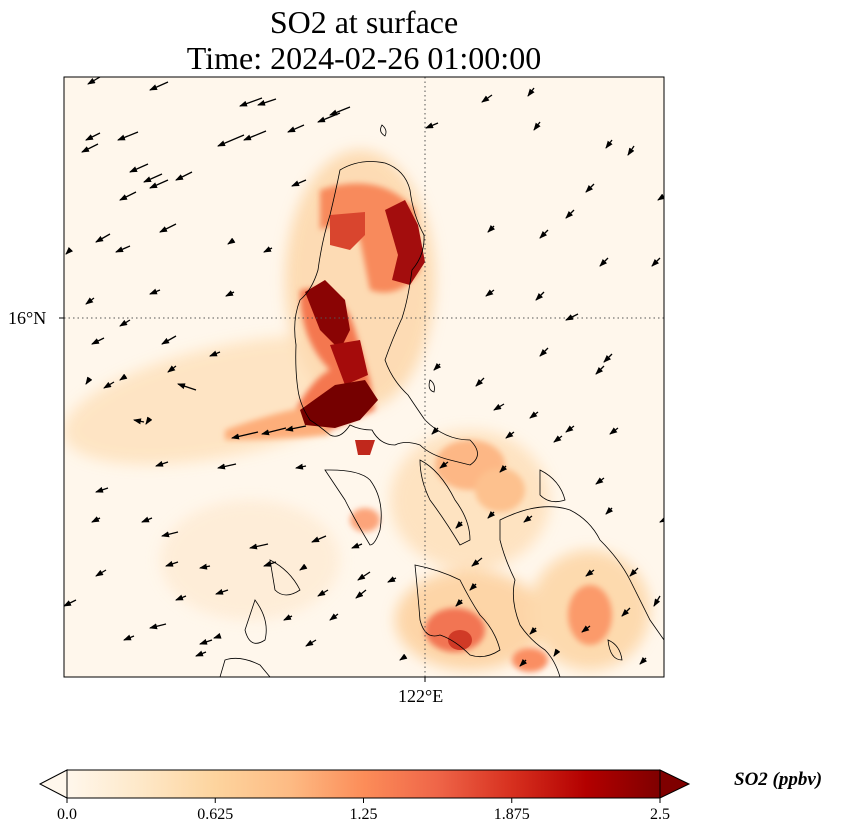  Describe the element at coordinates (53, 784) in the screenshot. I see `colorbar-extend-min` at that location.